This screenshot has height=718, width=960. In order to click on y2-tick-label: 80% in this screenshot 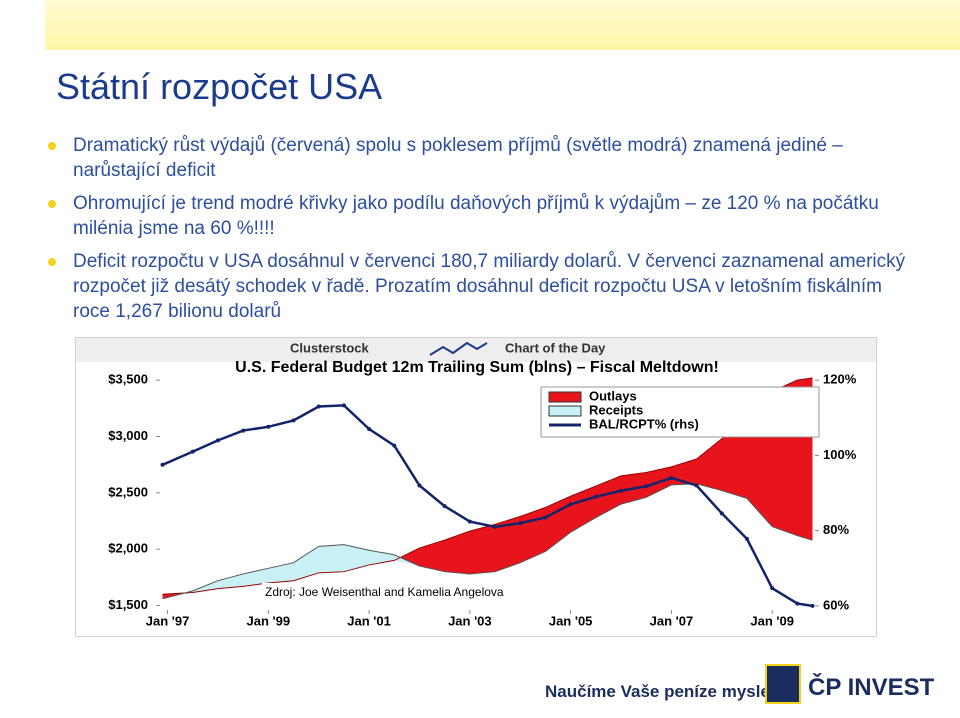, I will do `click(836, 529)`.